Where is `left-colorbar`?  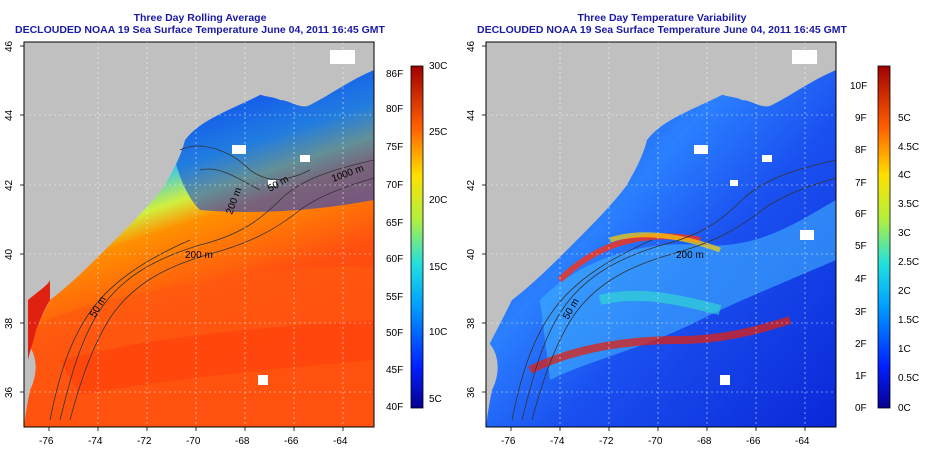 left-colorbar is located at coordinates (417, 237).